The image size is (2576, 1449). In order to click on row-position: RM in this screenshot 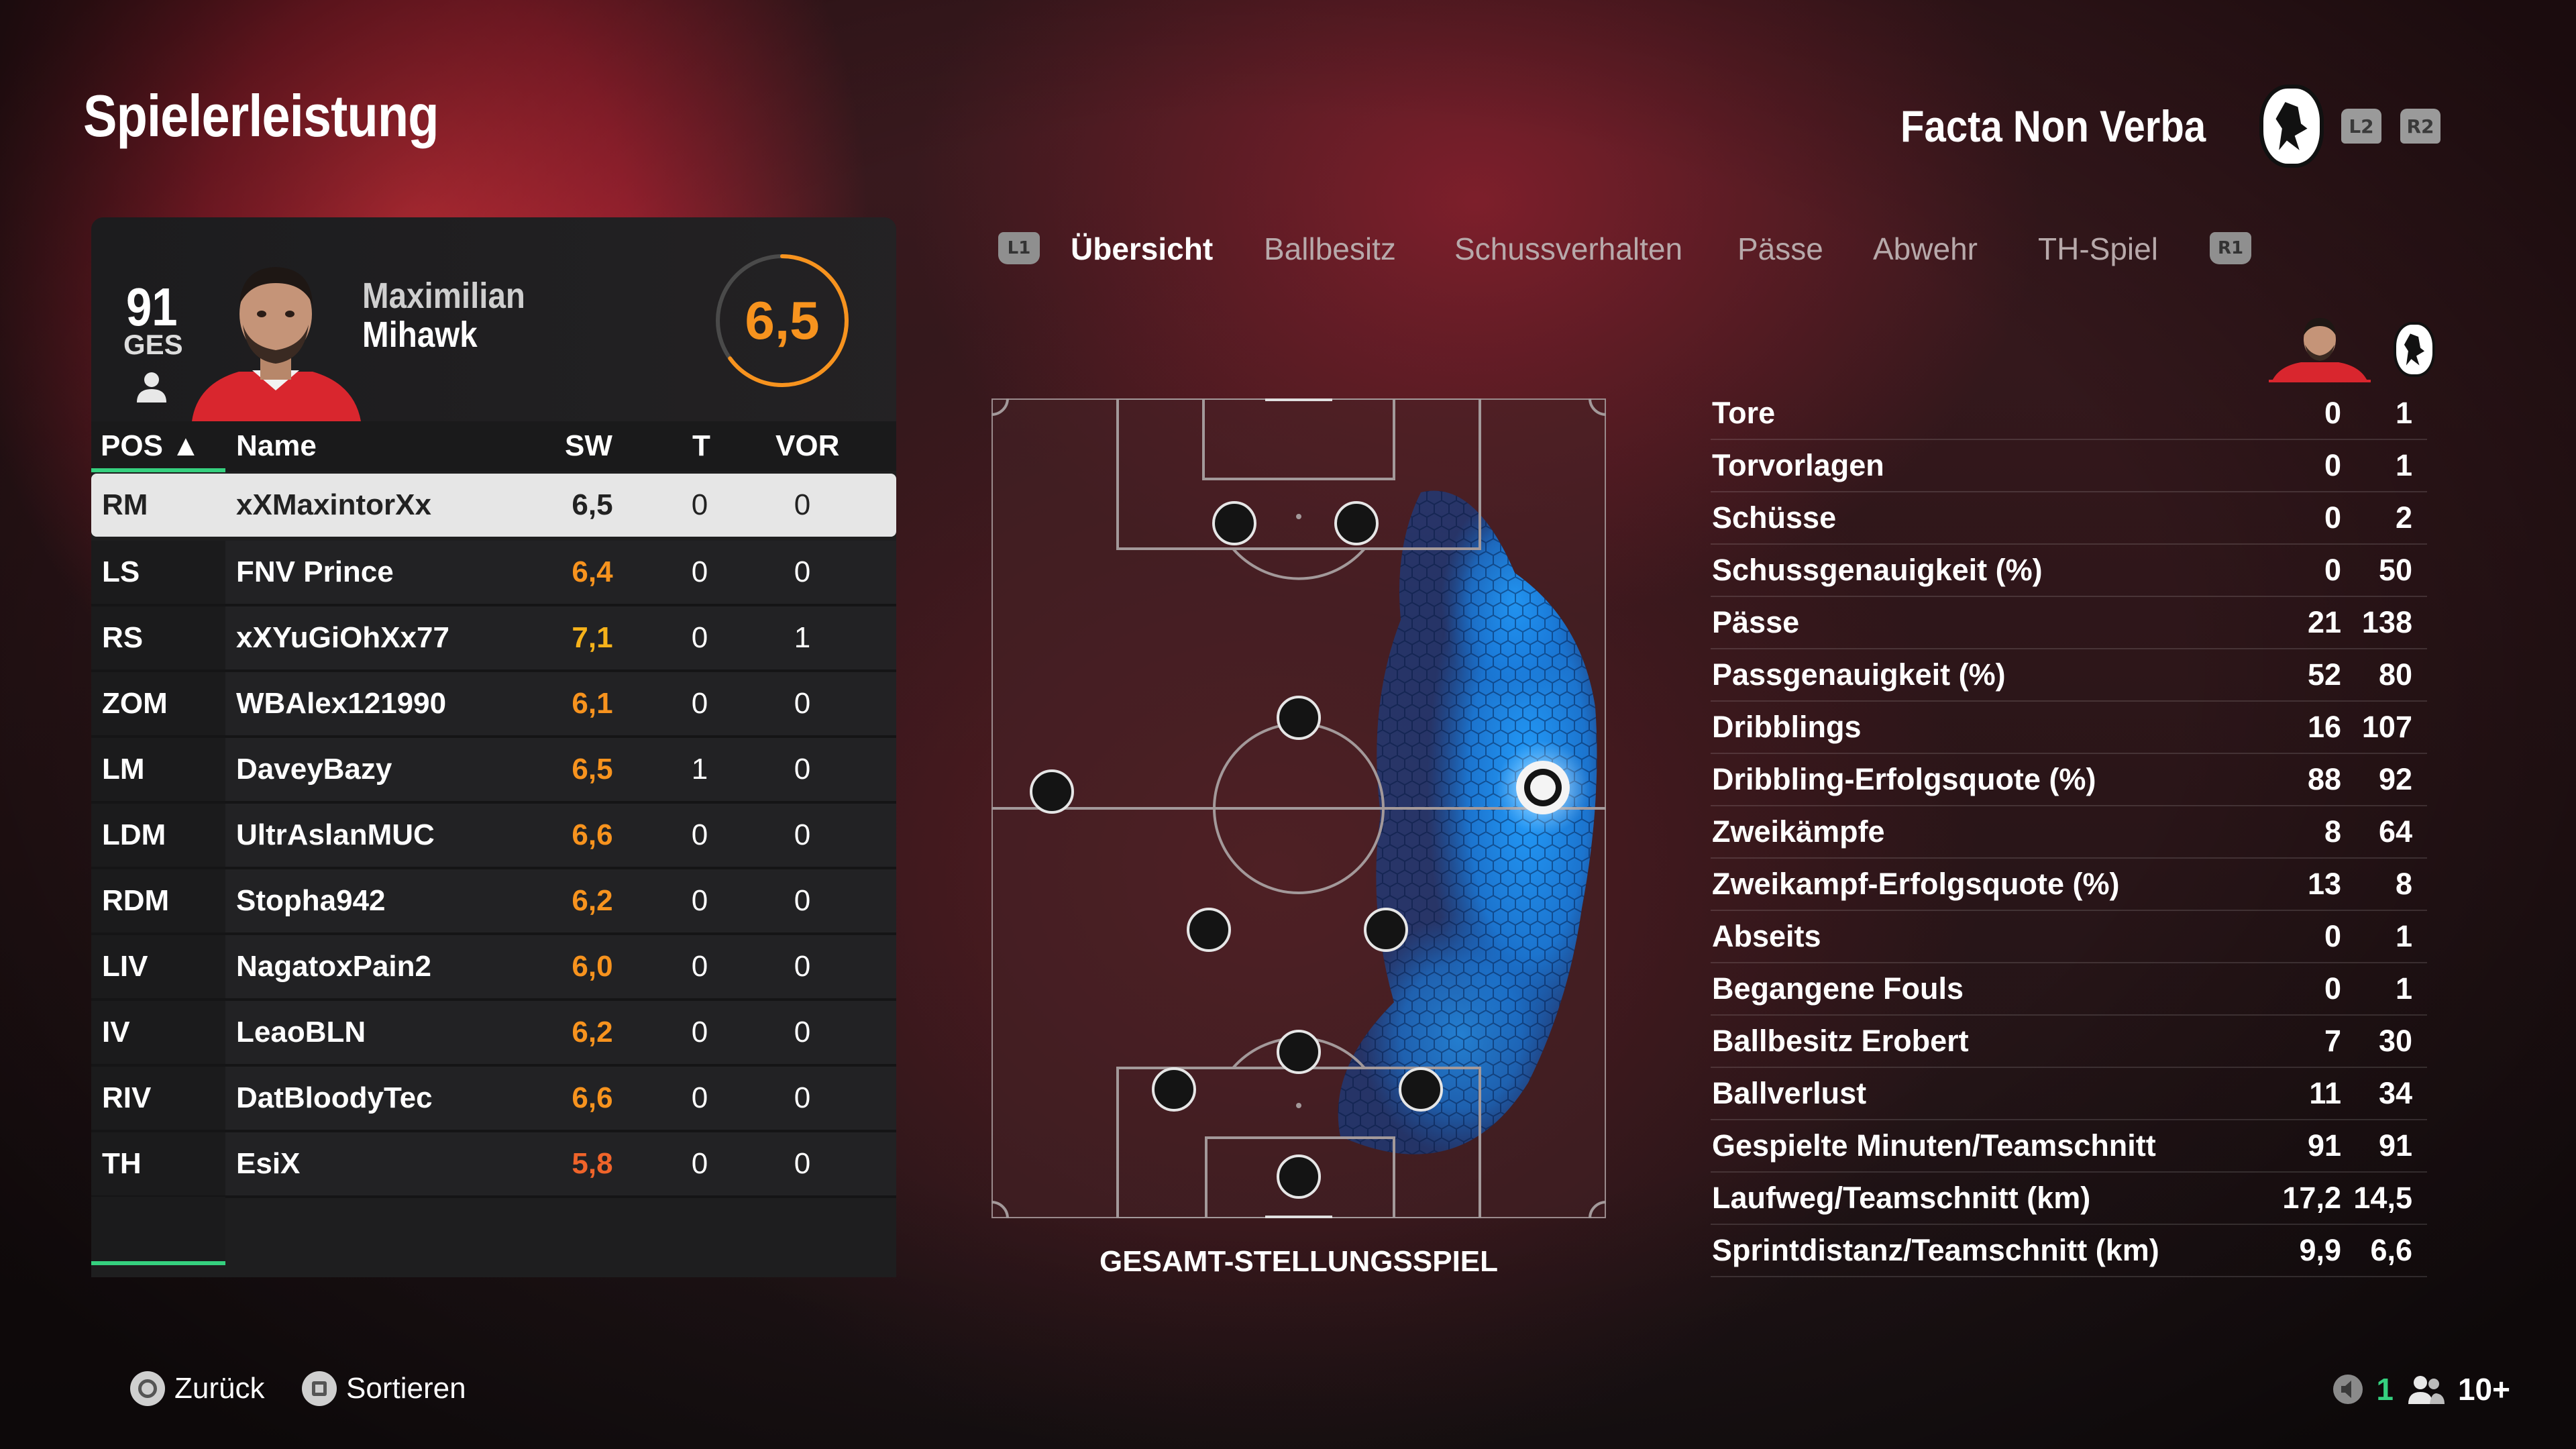, I will do `click(125, 504)`.